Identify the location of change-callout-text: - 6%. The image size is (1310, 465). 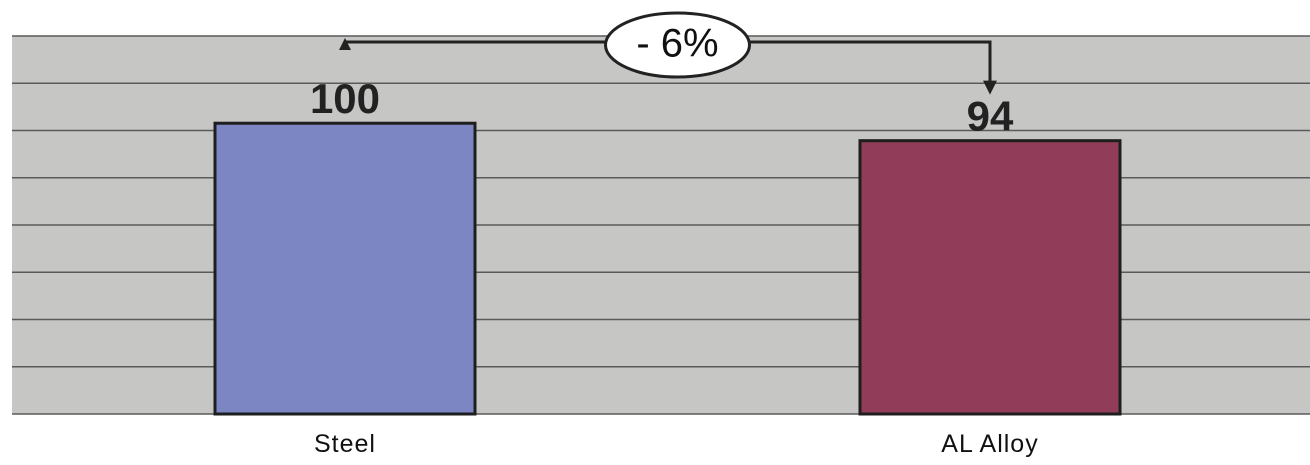
(677, 44).